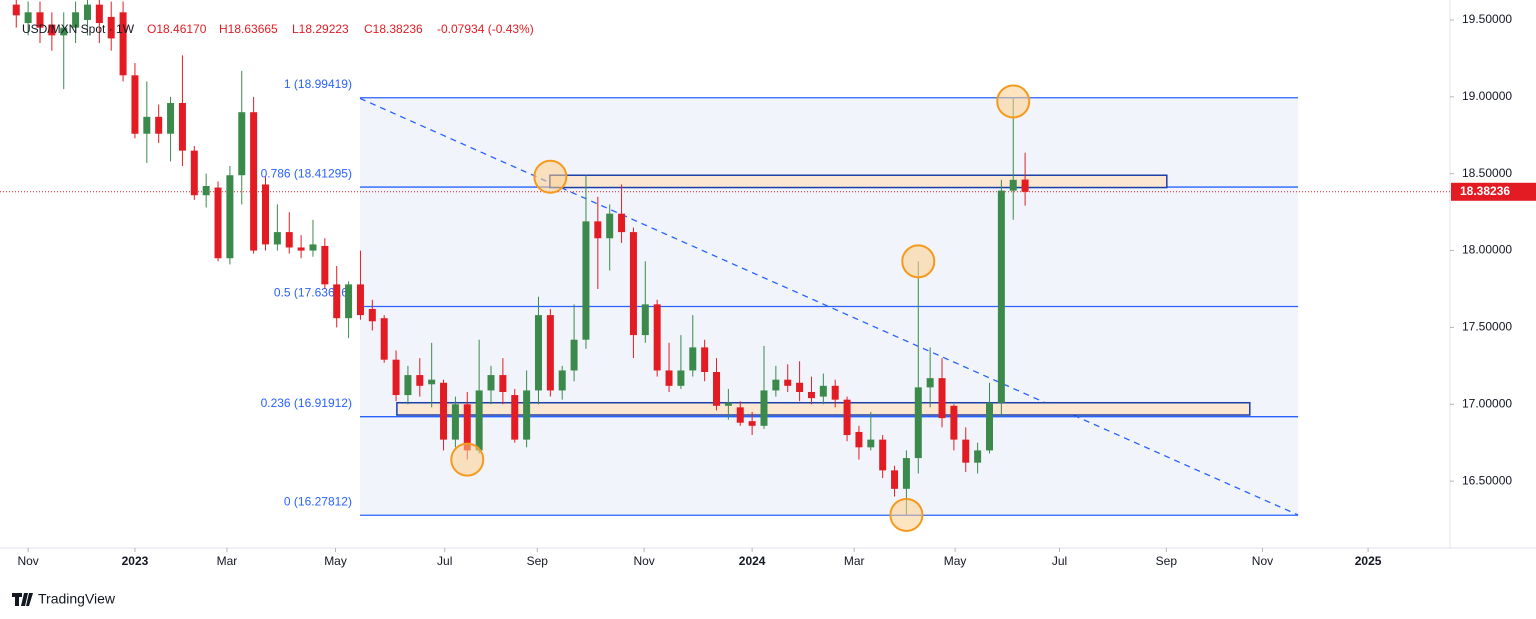  Describe the element at coordinates (1368, 561) in the screenshot. I see `x-tick-label: 2025` at that location.